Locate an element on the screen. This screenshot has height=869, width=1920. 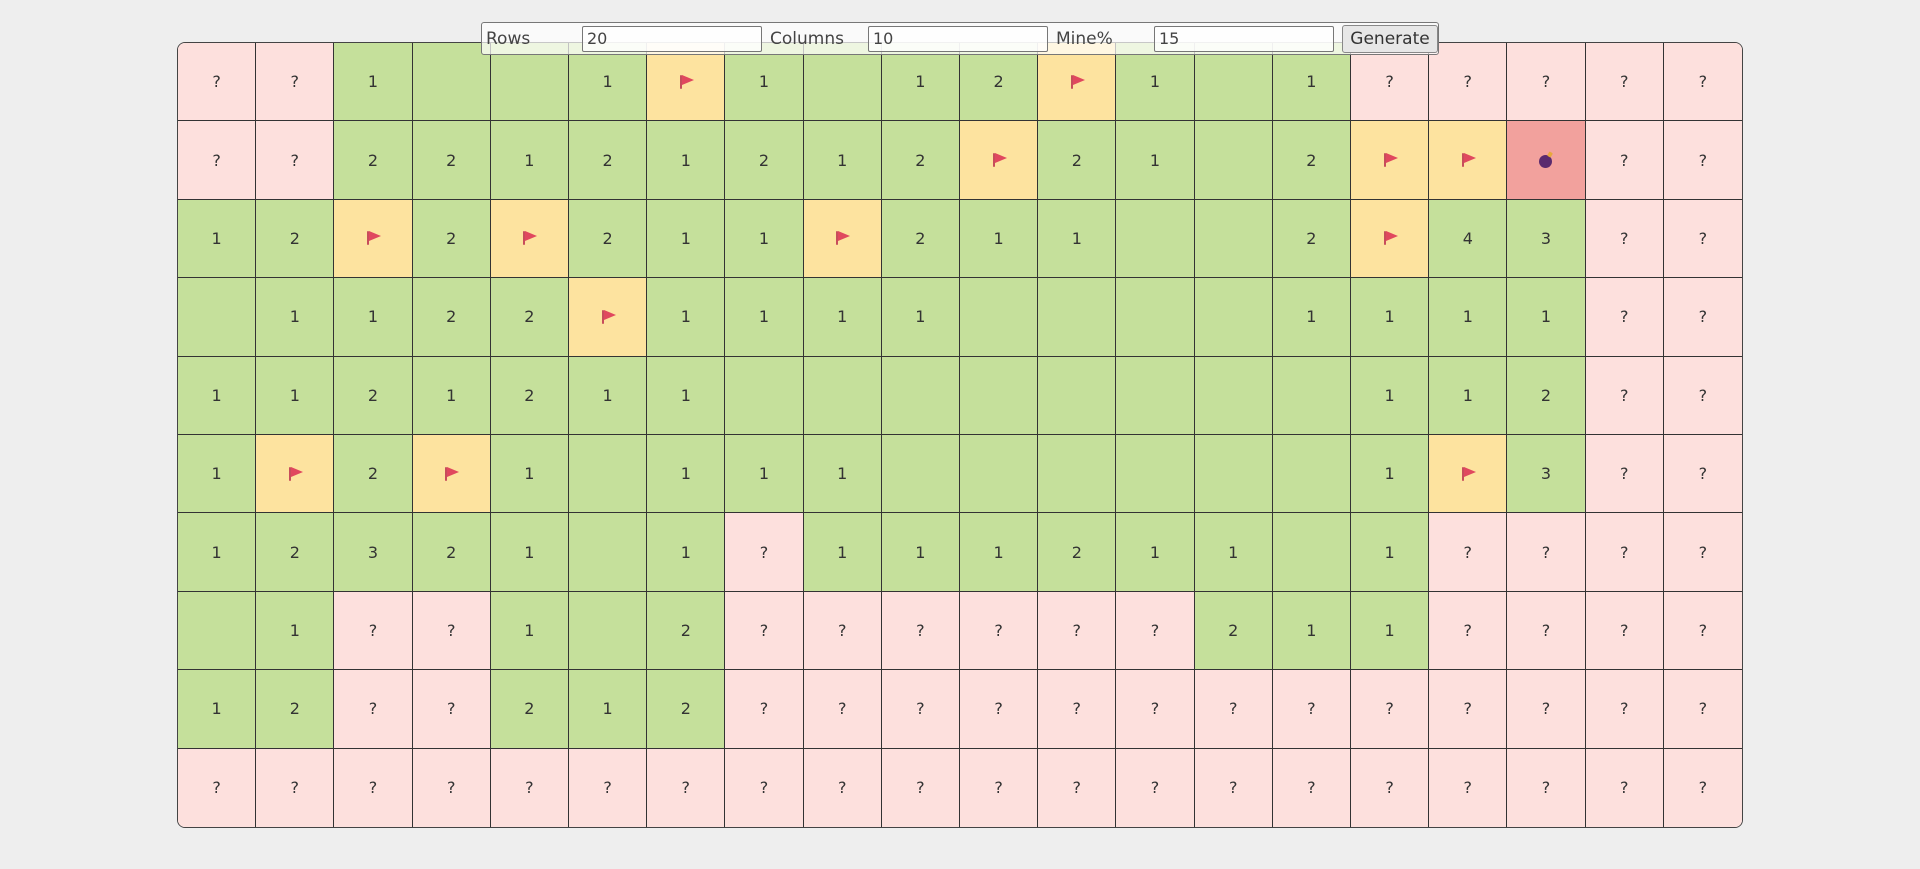
rows-input is located at coordinates (672, 38).